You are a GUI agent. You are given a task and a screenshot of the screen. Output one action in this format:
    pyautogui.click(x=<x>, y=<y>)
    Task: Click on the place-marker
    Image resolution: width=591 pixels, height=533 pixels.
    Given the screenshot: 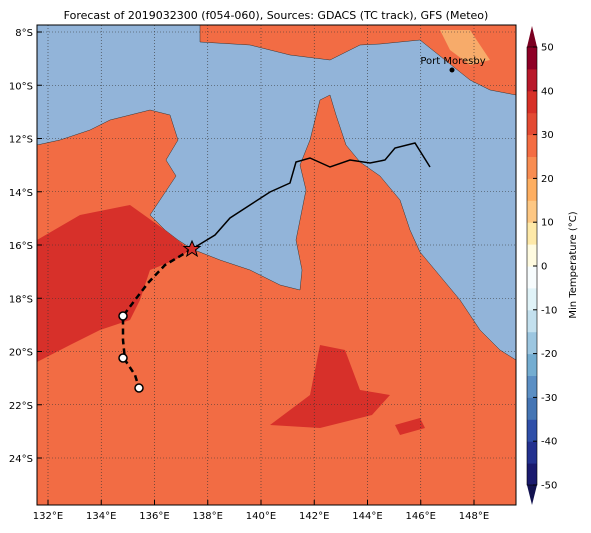 What is the action you would take?
    pyautogui.click(x=452, y=70)
    